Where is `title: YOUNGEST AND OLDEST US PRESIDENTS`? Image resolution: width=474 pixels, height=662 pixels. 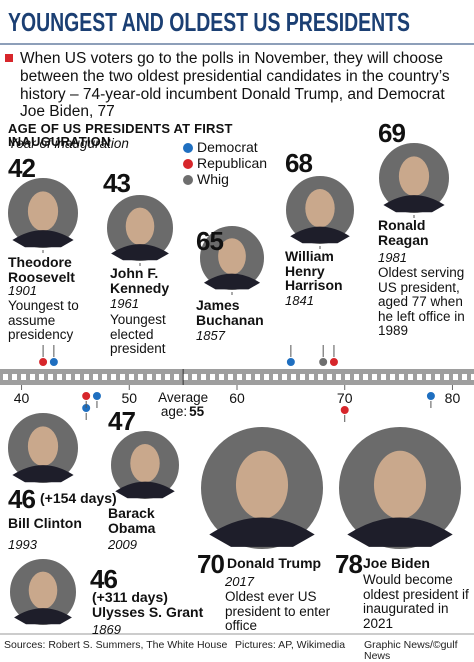
title: YOUNGEST AND OLDEST US PRESIDENTS is located at coordinates (209, 22).